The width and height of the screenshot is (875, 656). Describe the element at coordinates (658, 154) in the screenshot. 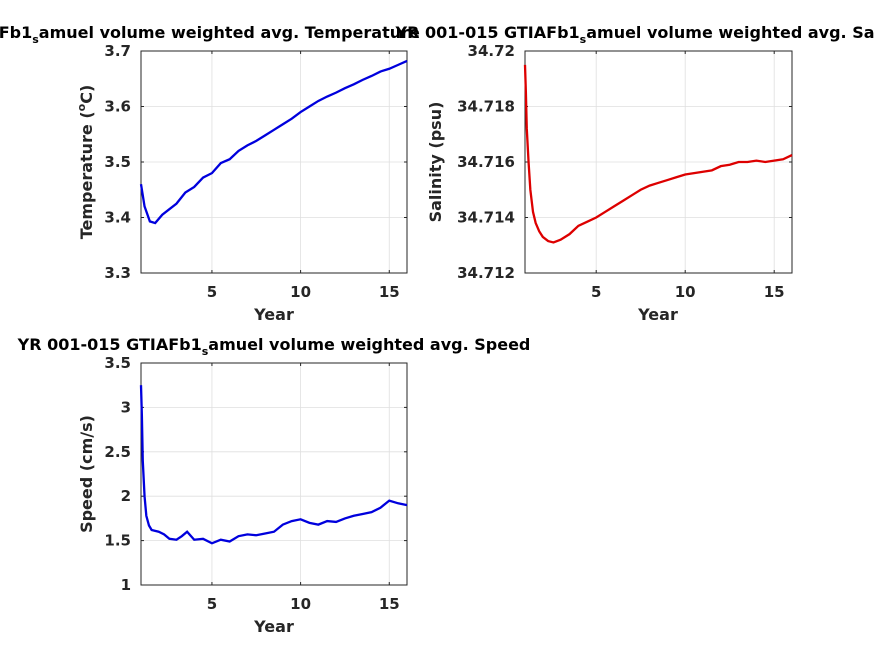

I see `salinity-series-line` at that location.